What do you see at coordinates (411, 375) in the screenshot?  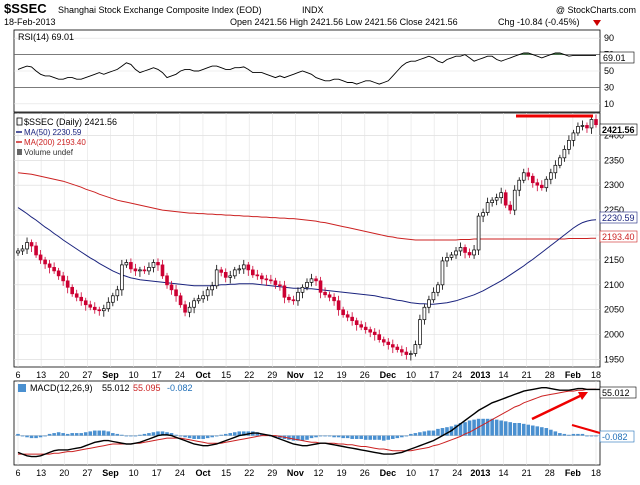 I see `price-x-label: 10` at bounding box center [411, 375].